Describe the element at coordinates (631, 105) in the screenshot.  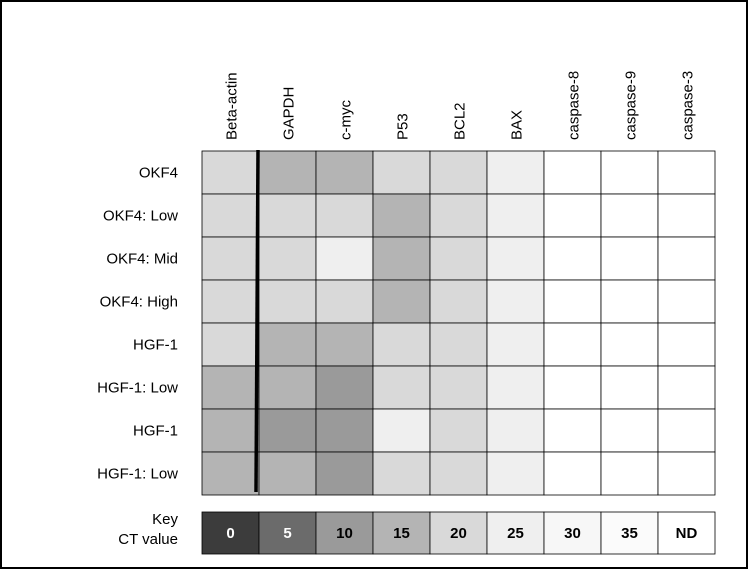
I see `column-label: caspase-9` at that location.